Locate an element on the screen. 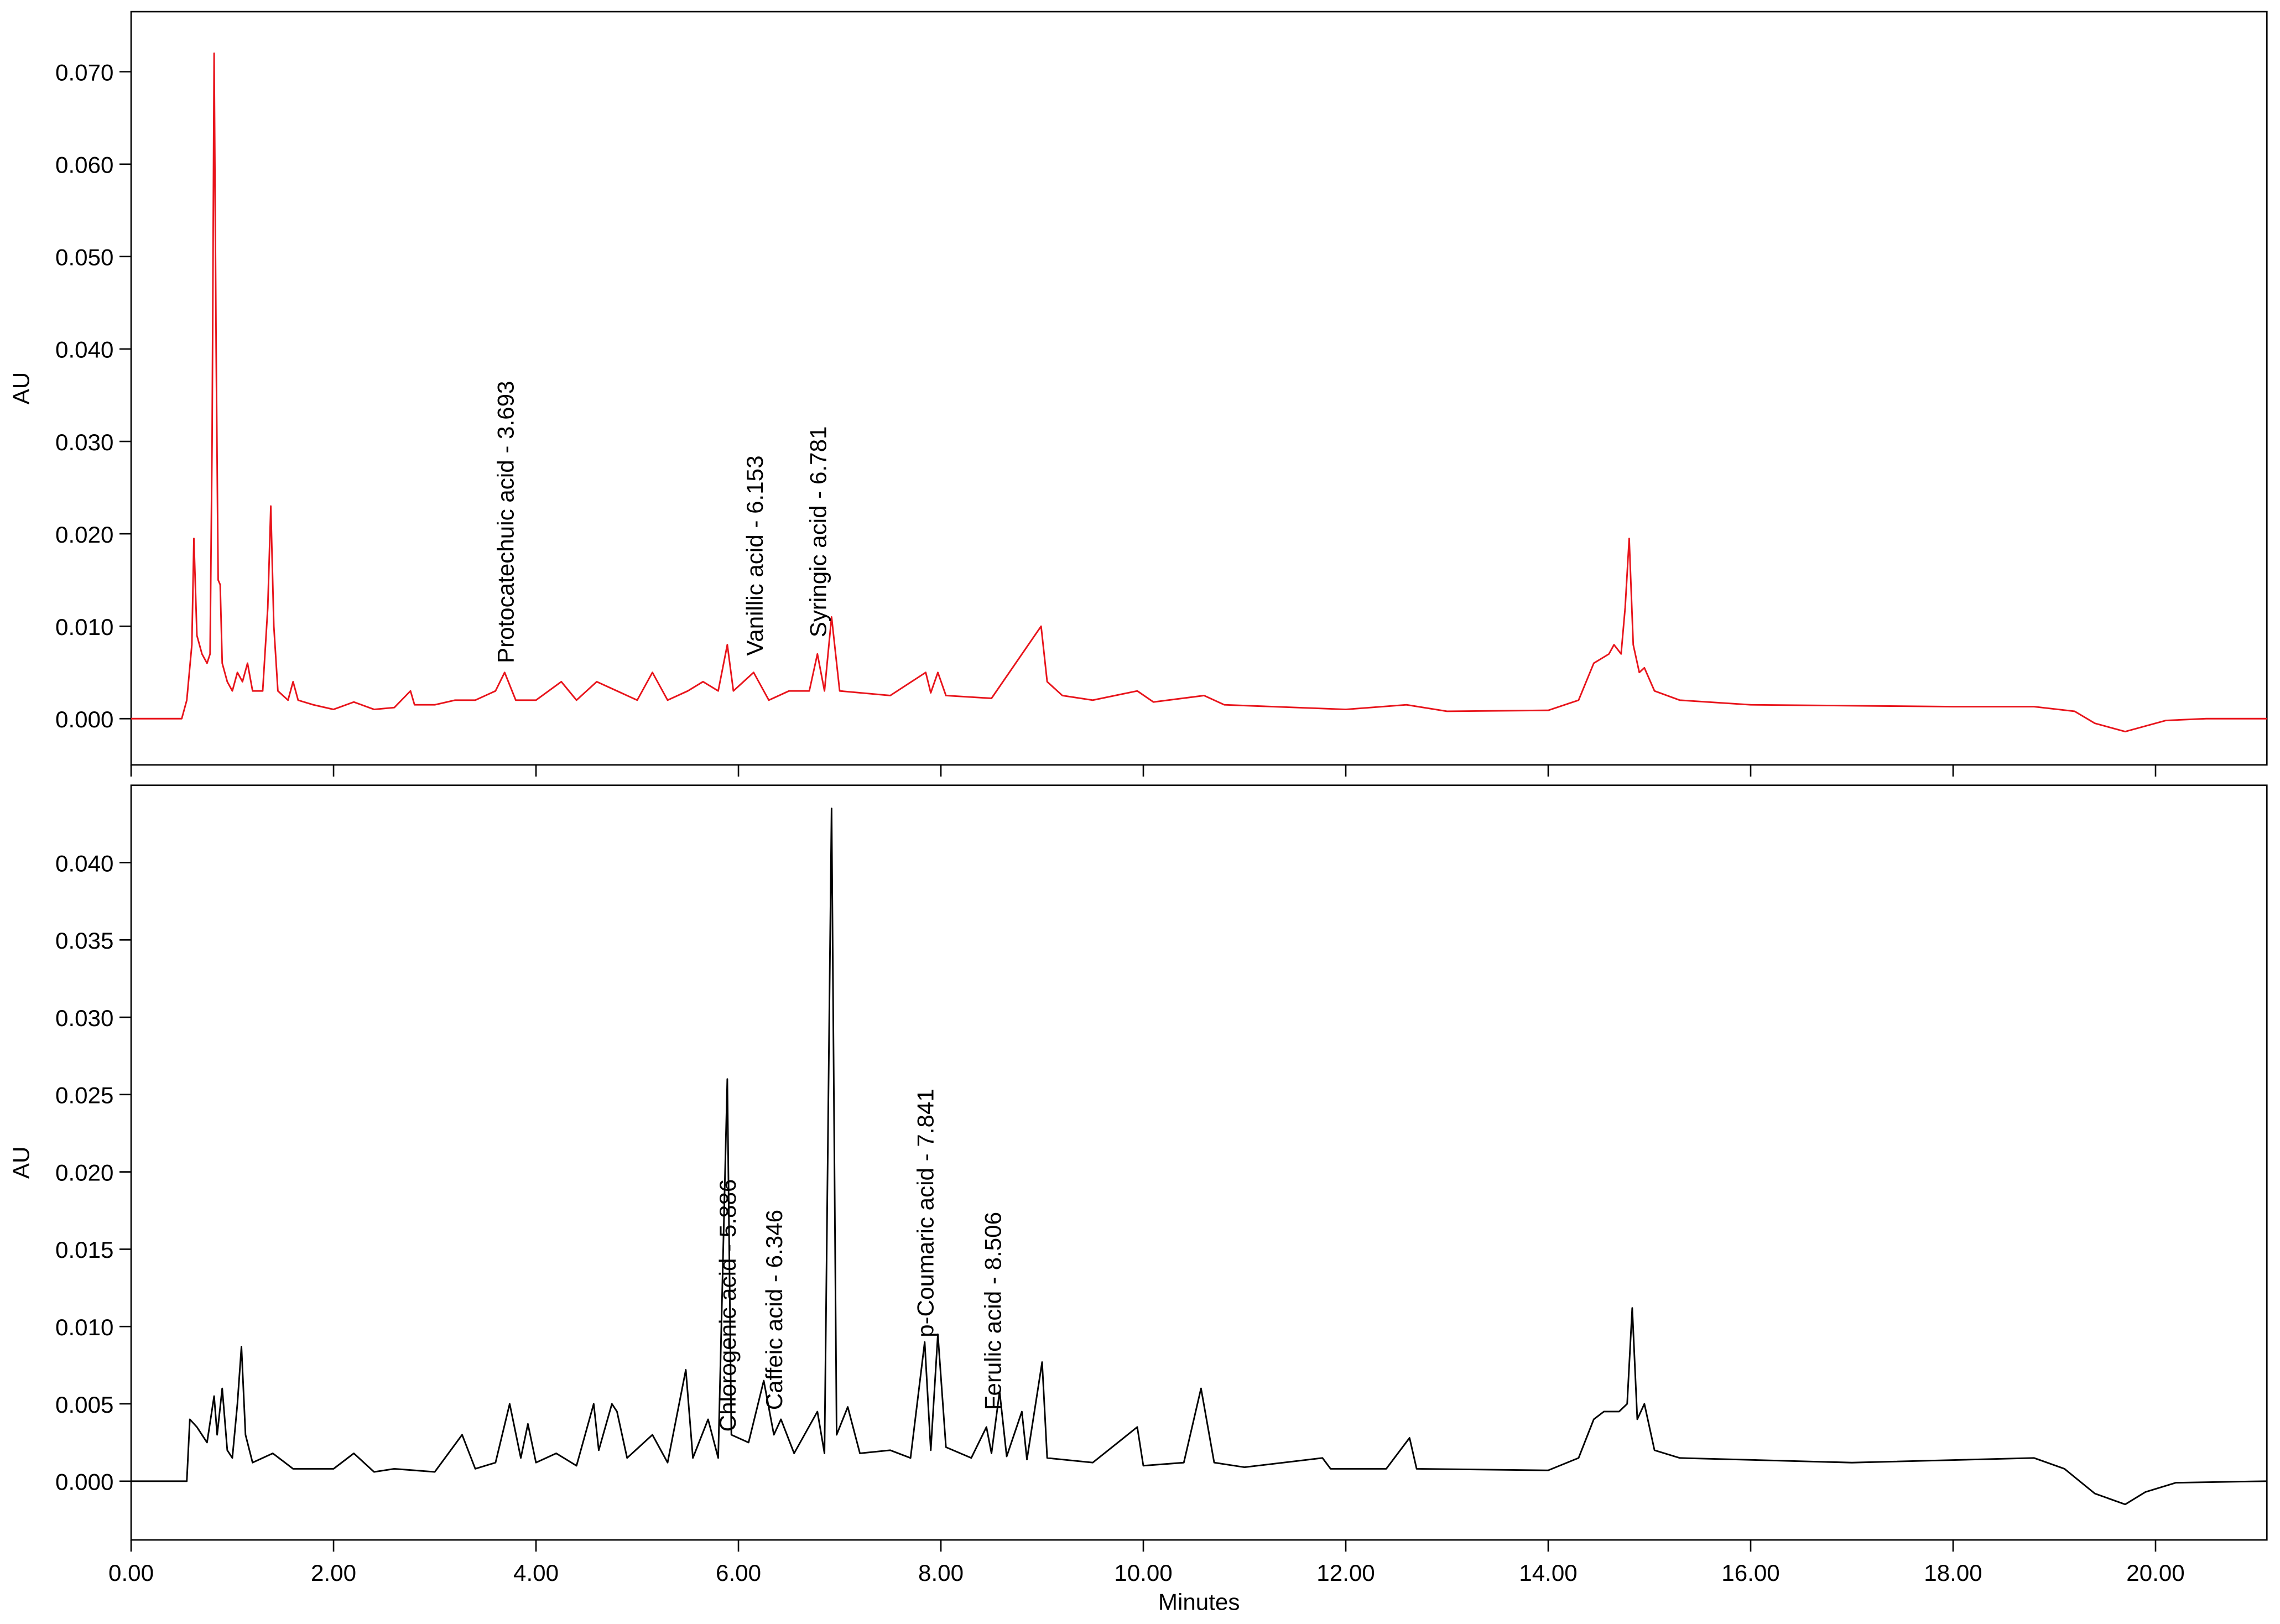  peak-label: Chlorogenic acid - 5.886 is located at coordinates (728, 1305).